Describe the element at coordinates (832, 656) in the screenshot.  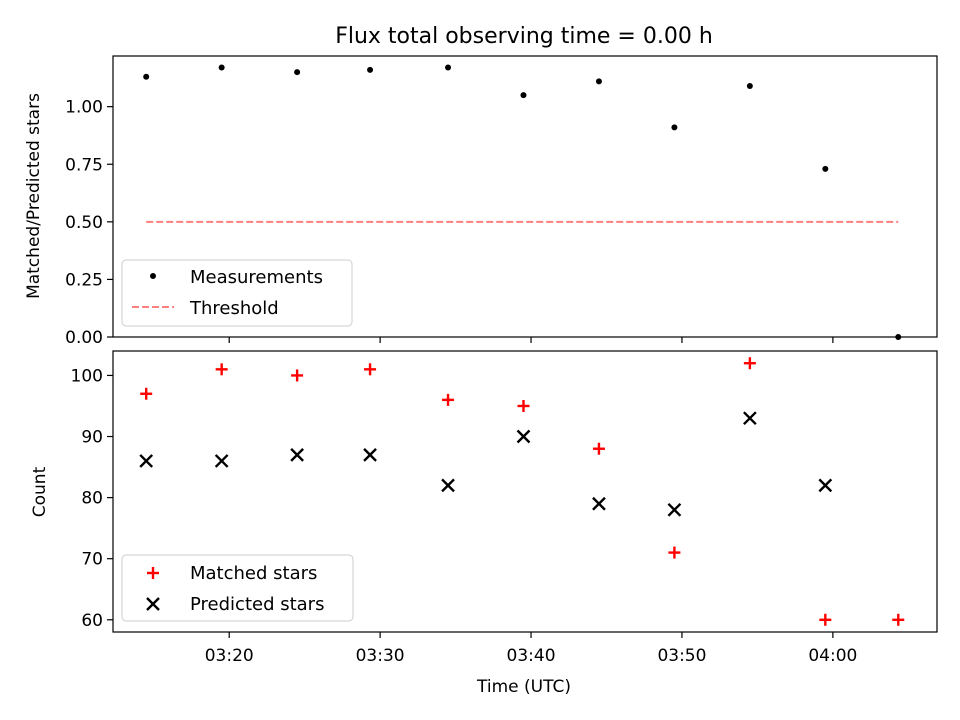
I see `bottom-x-tick-label: 04:00` at that location.